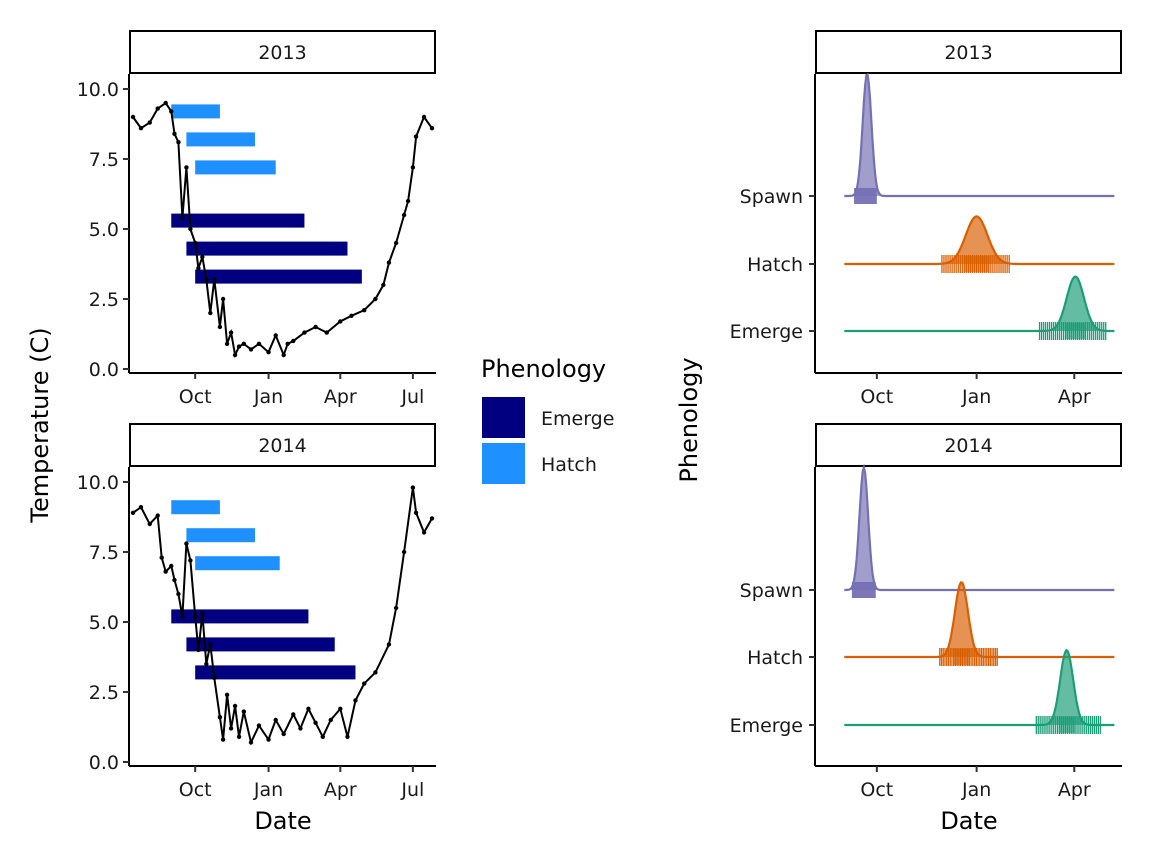 This screenshot has width=1152, height=865. Describe the element at coordinates (766, 332) in the screenshot. I see `y-tick-label: Emerge` at that location.